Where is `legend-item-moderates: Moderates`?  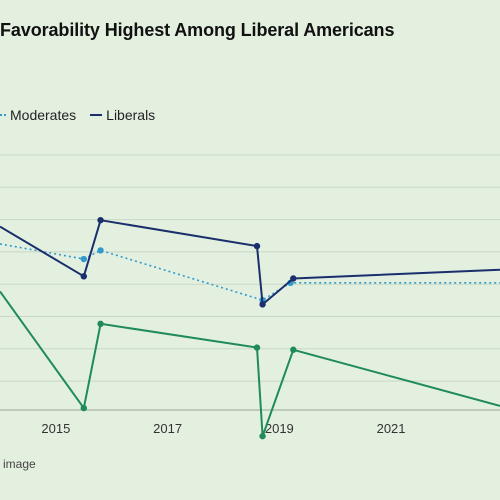
legend-item-moderates: Moderates is located at coordinates (38, 115).